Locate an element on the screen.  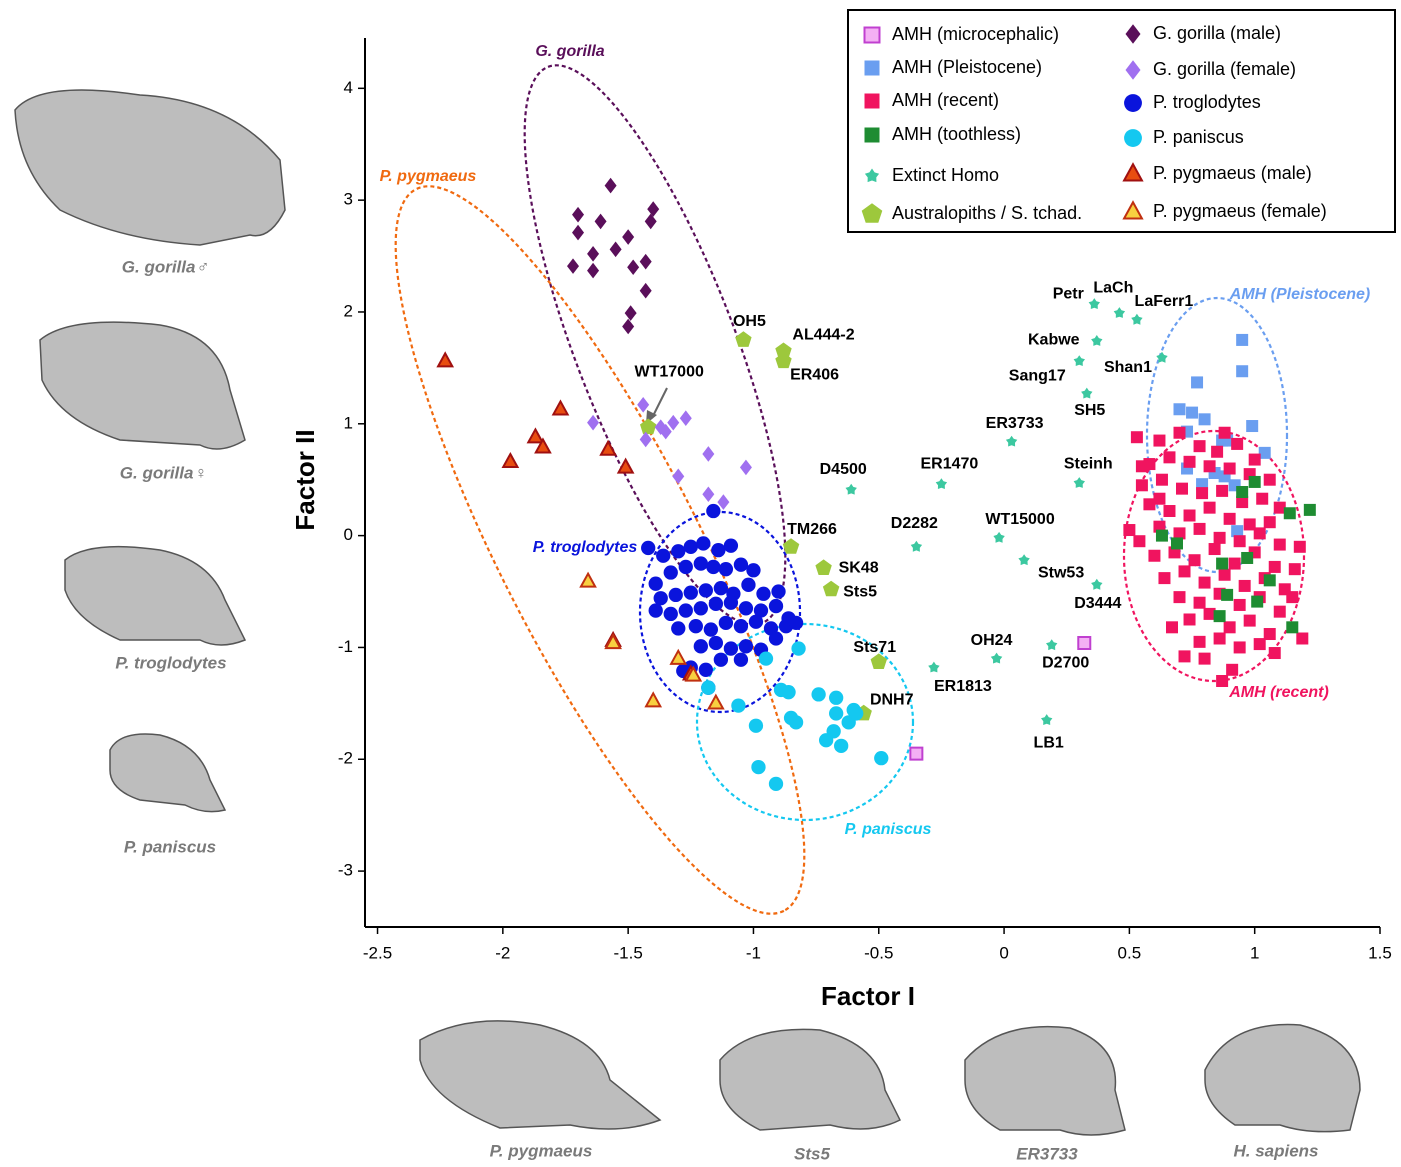
x-tick-label: 1 is located at coordinates (1254, 952).